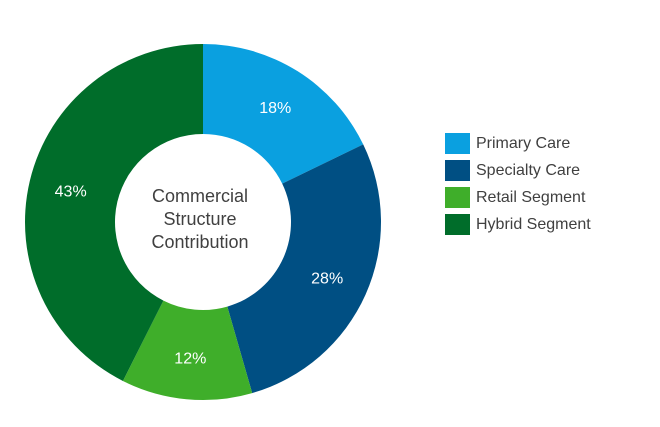 This screenshot has width=660, height=427. Describe the element at coordinates (531, 197) in the screenshot. I see `legend-label-retail-segment: Retail Segment` at that location.